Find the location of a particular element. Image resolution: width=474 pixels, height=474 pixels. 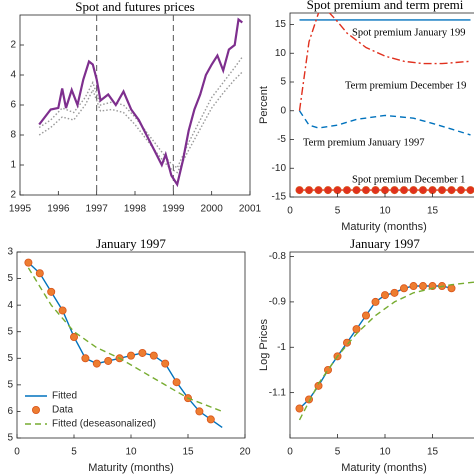

annotation: Term premium January 1997 is located at coordinates (363, 142).